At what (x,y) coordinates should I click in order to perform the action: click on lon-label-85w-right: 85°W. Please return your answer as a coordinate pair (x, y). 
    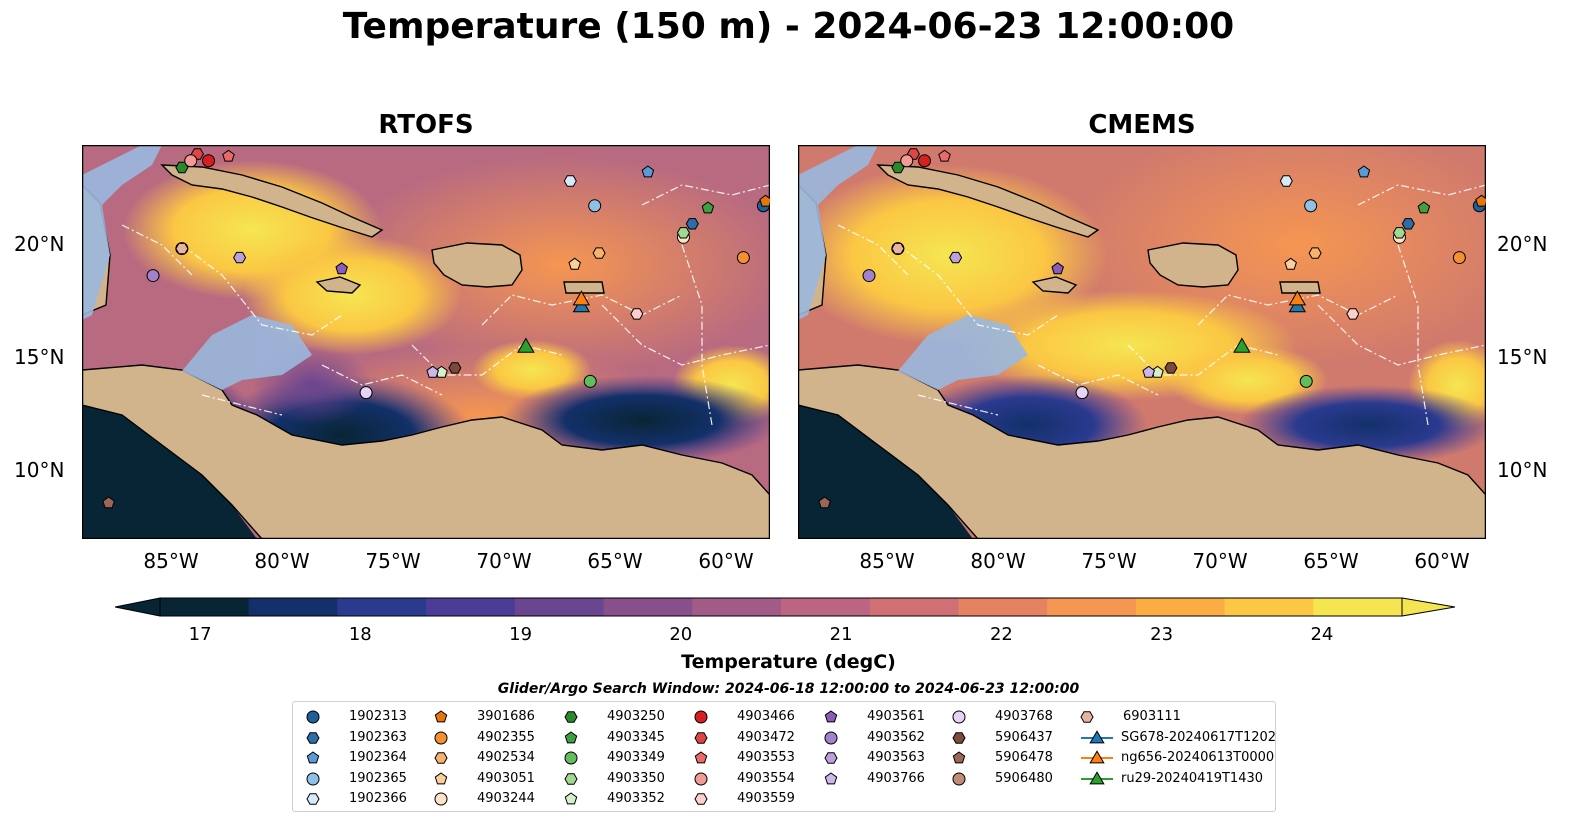
    Looking at the image, I should click on (887, 561).